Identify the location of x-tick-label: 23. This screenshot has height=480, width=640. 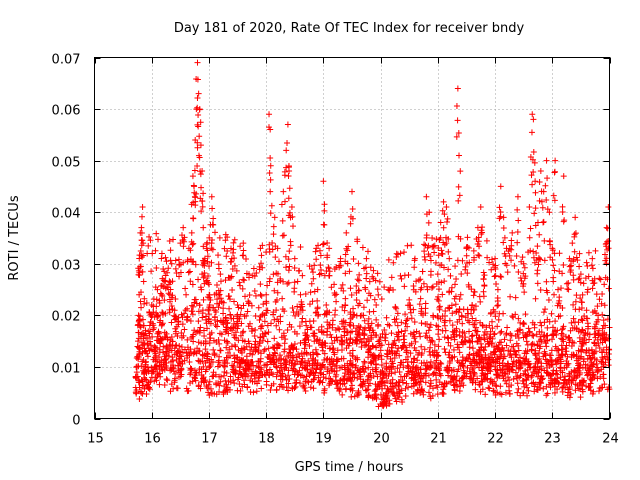
(552, 439).